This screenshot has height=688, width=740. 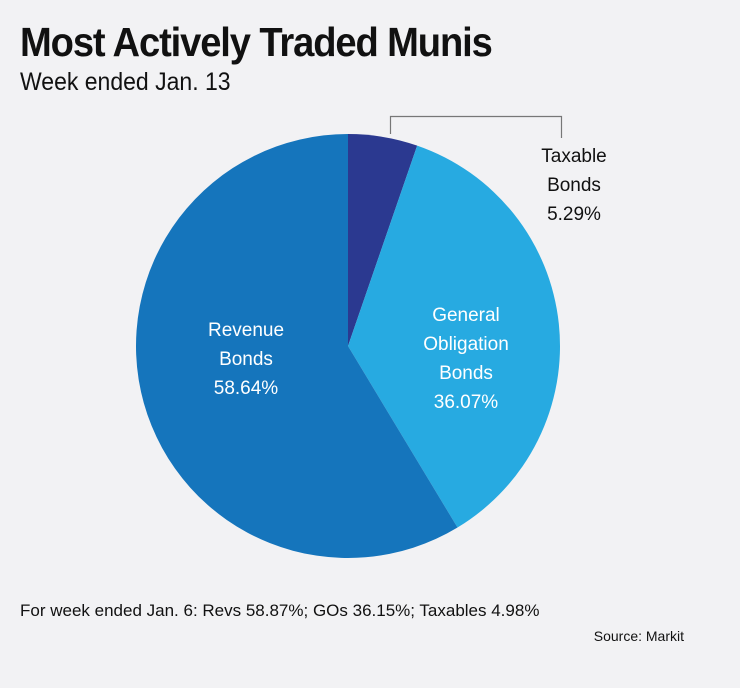 What do you see at coordinates (574, 156) in the screenshot?
I see `slice-name-label: Taxable` at bounding box center [574, 156].